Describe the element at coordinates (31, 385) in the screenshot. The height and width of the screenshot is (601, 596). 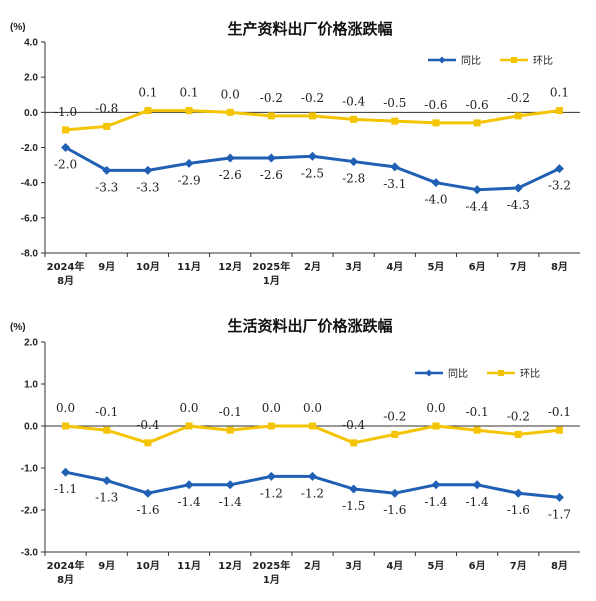
I see `y-tick-label: 1.0` at that location.